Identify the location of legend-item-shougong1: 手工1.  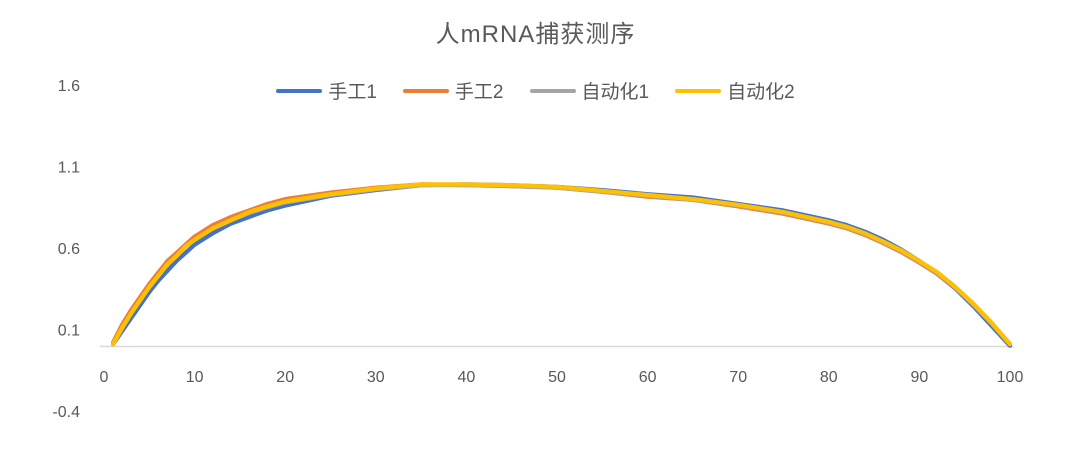
(326, 90).